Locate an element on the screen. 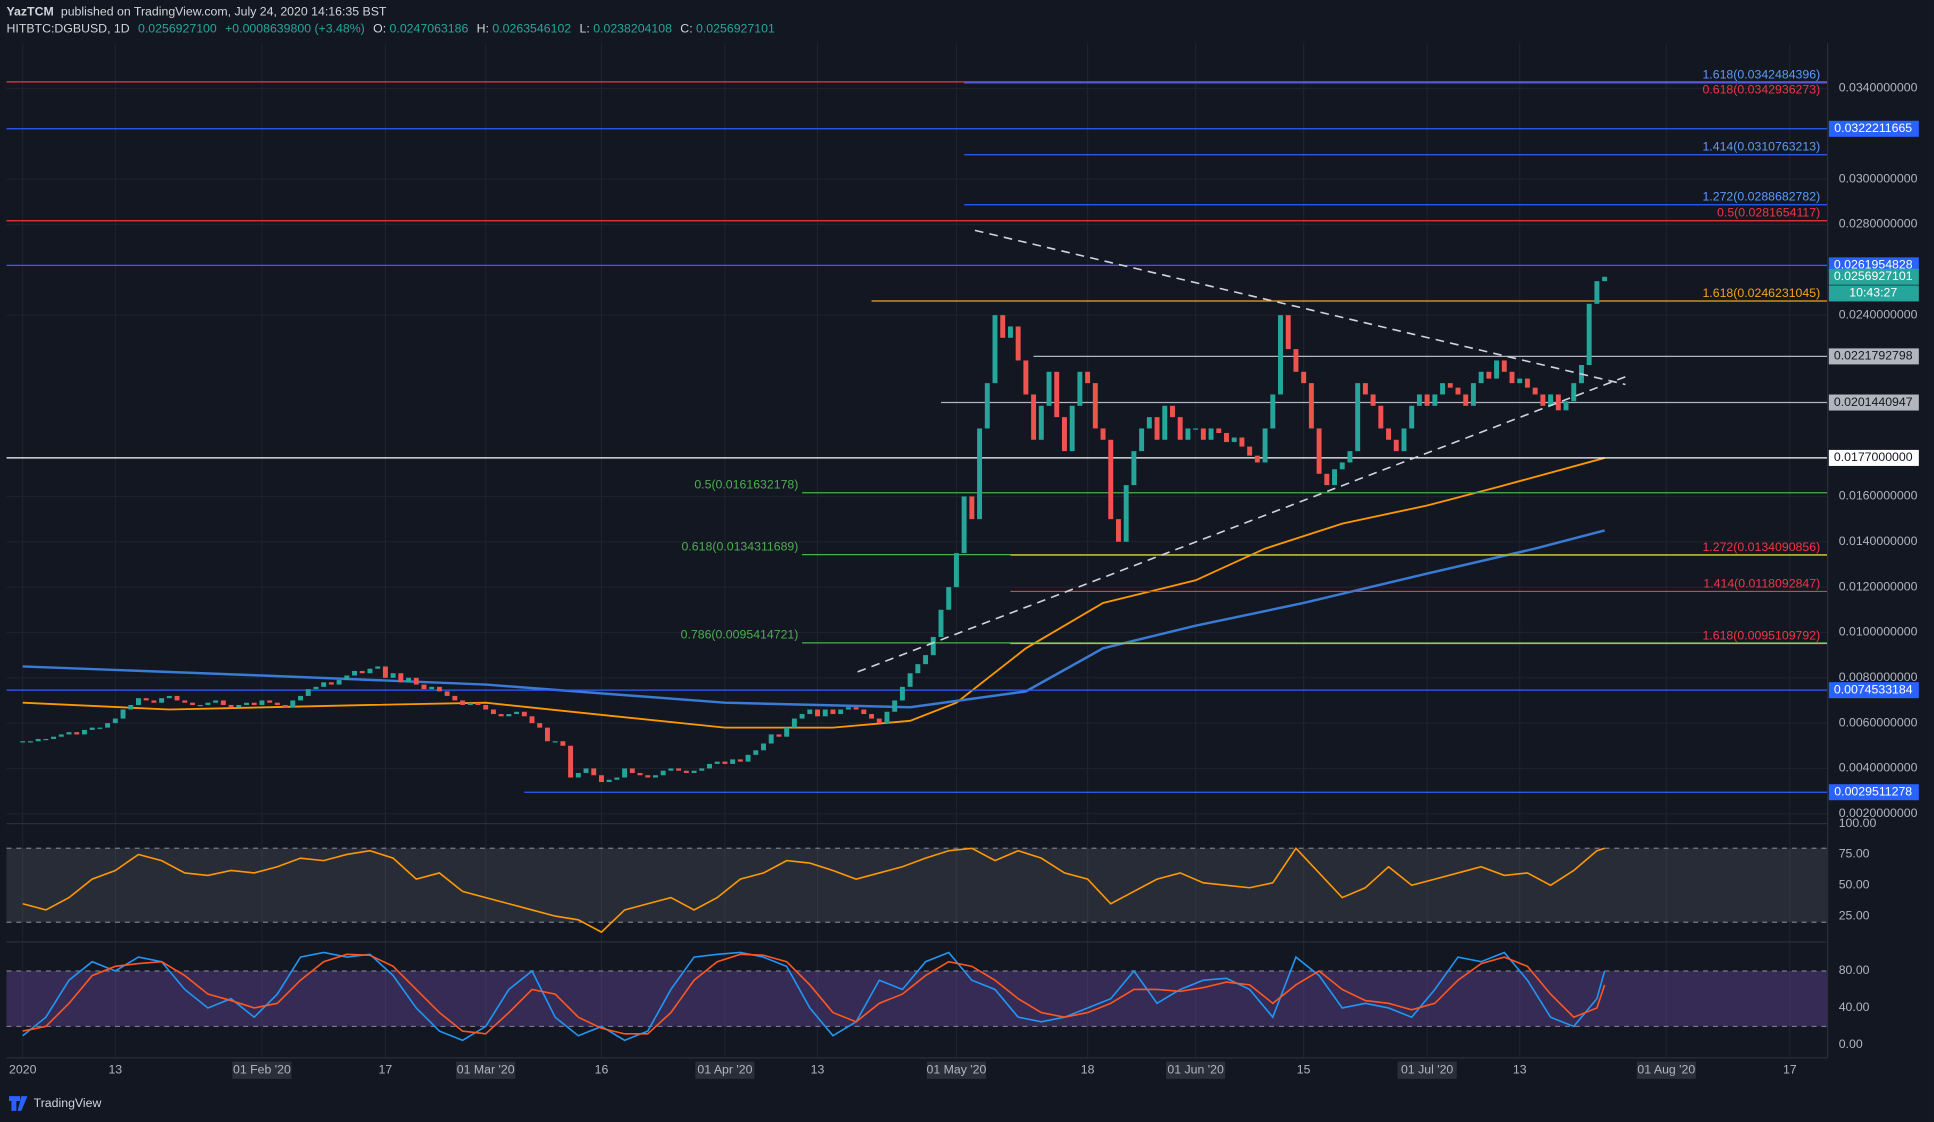 Image resolution: width=1934 pixels, height=1122 pixels. x-tick-label: 13 is located at coordinates (1520, 1069).